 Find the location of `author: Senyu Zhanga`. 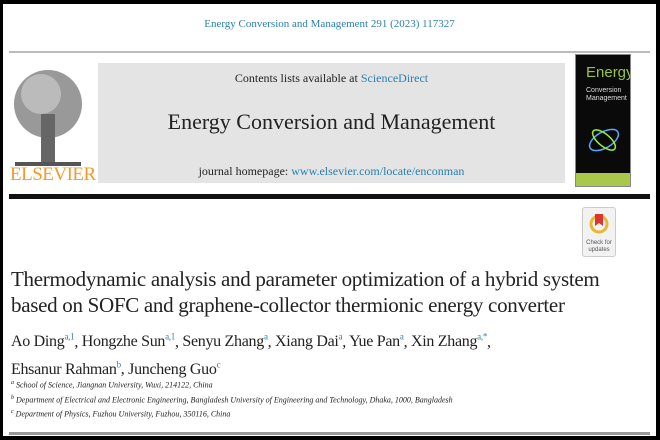

author: Senyu Zhanga is located at coordinates (225, 341).